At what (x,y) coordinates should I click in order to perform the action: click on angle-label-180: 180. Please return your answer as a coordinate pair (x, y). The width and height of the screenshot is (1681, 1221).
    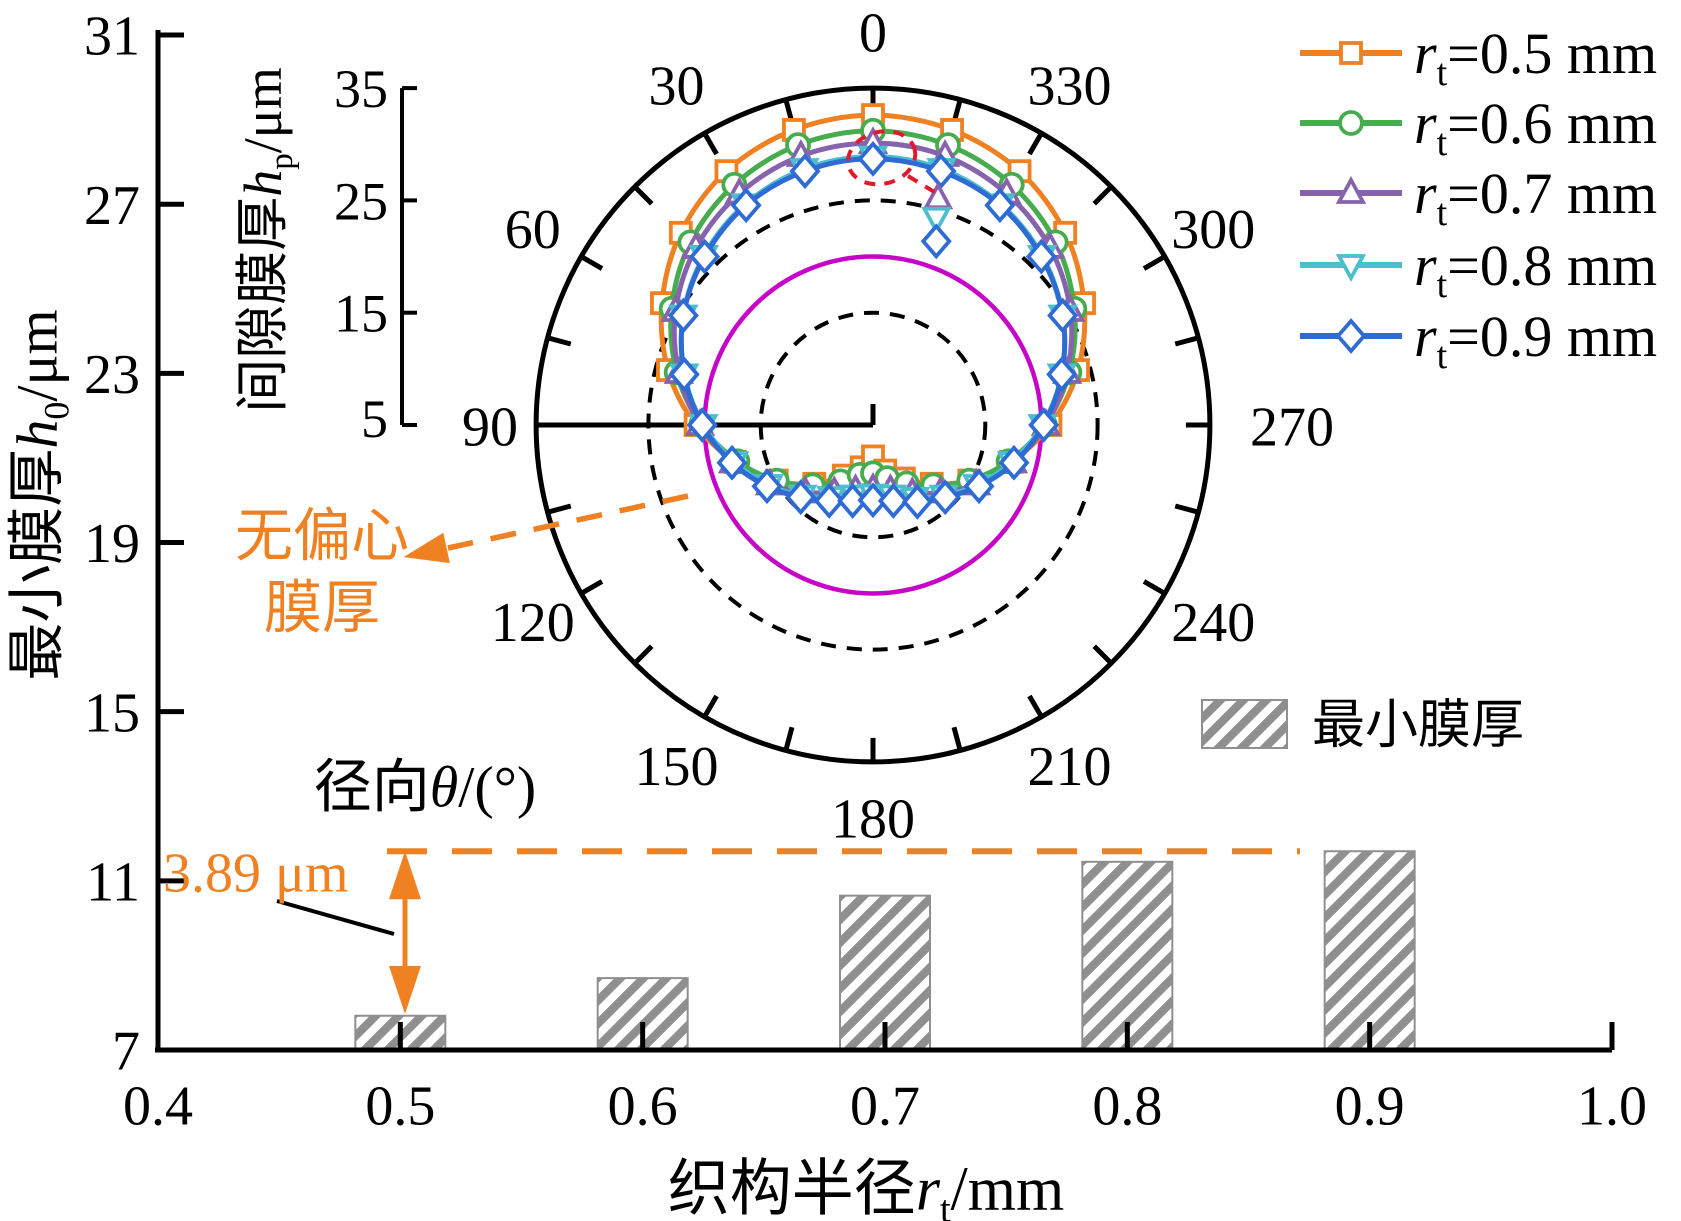
    Looking at the image, I should click on (873, 820).